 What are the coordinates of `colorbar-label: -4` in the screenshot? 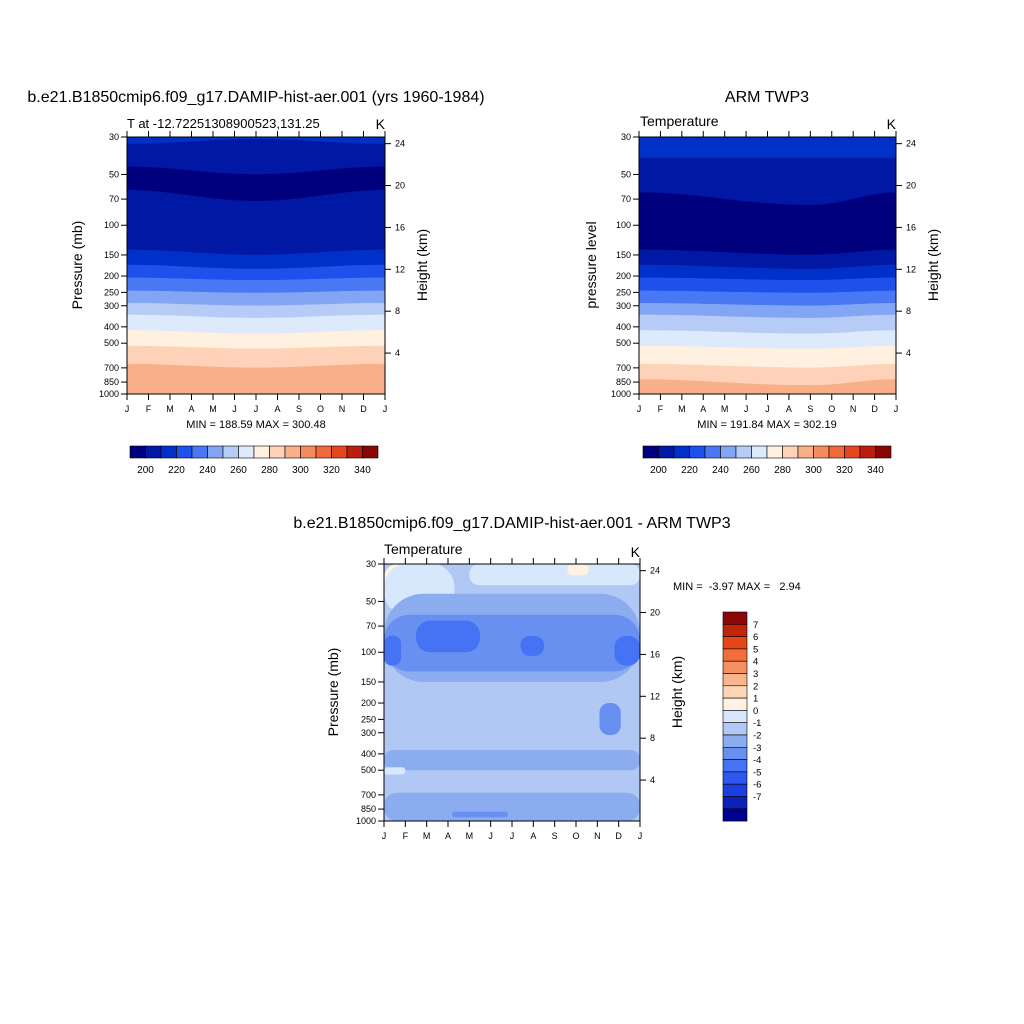 It's located at (757, 760).